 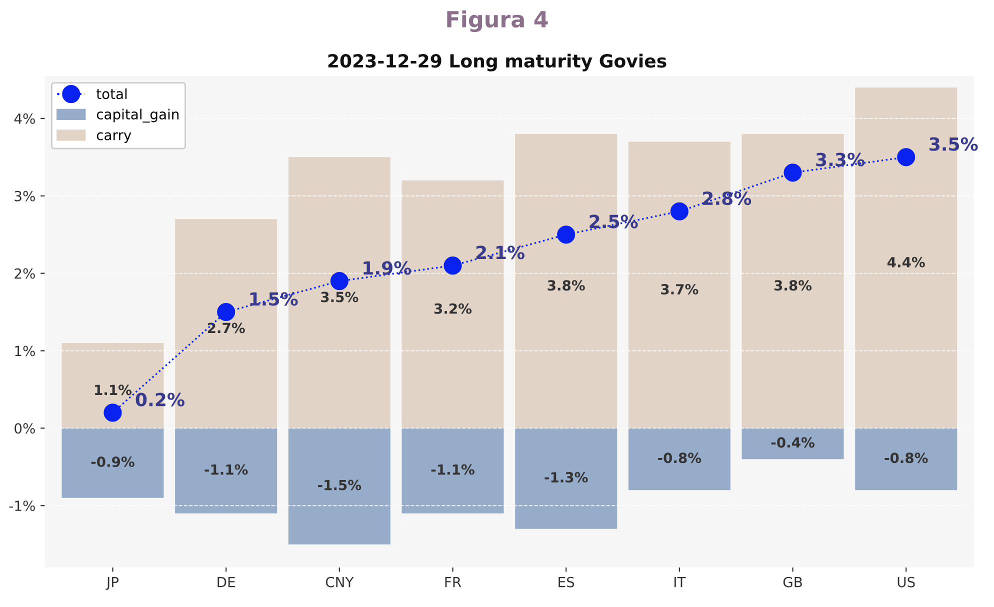 I want to click on data-label: 3.7%, so click(x=679, y=289).